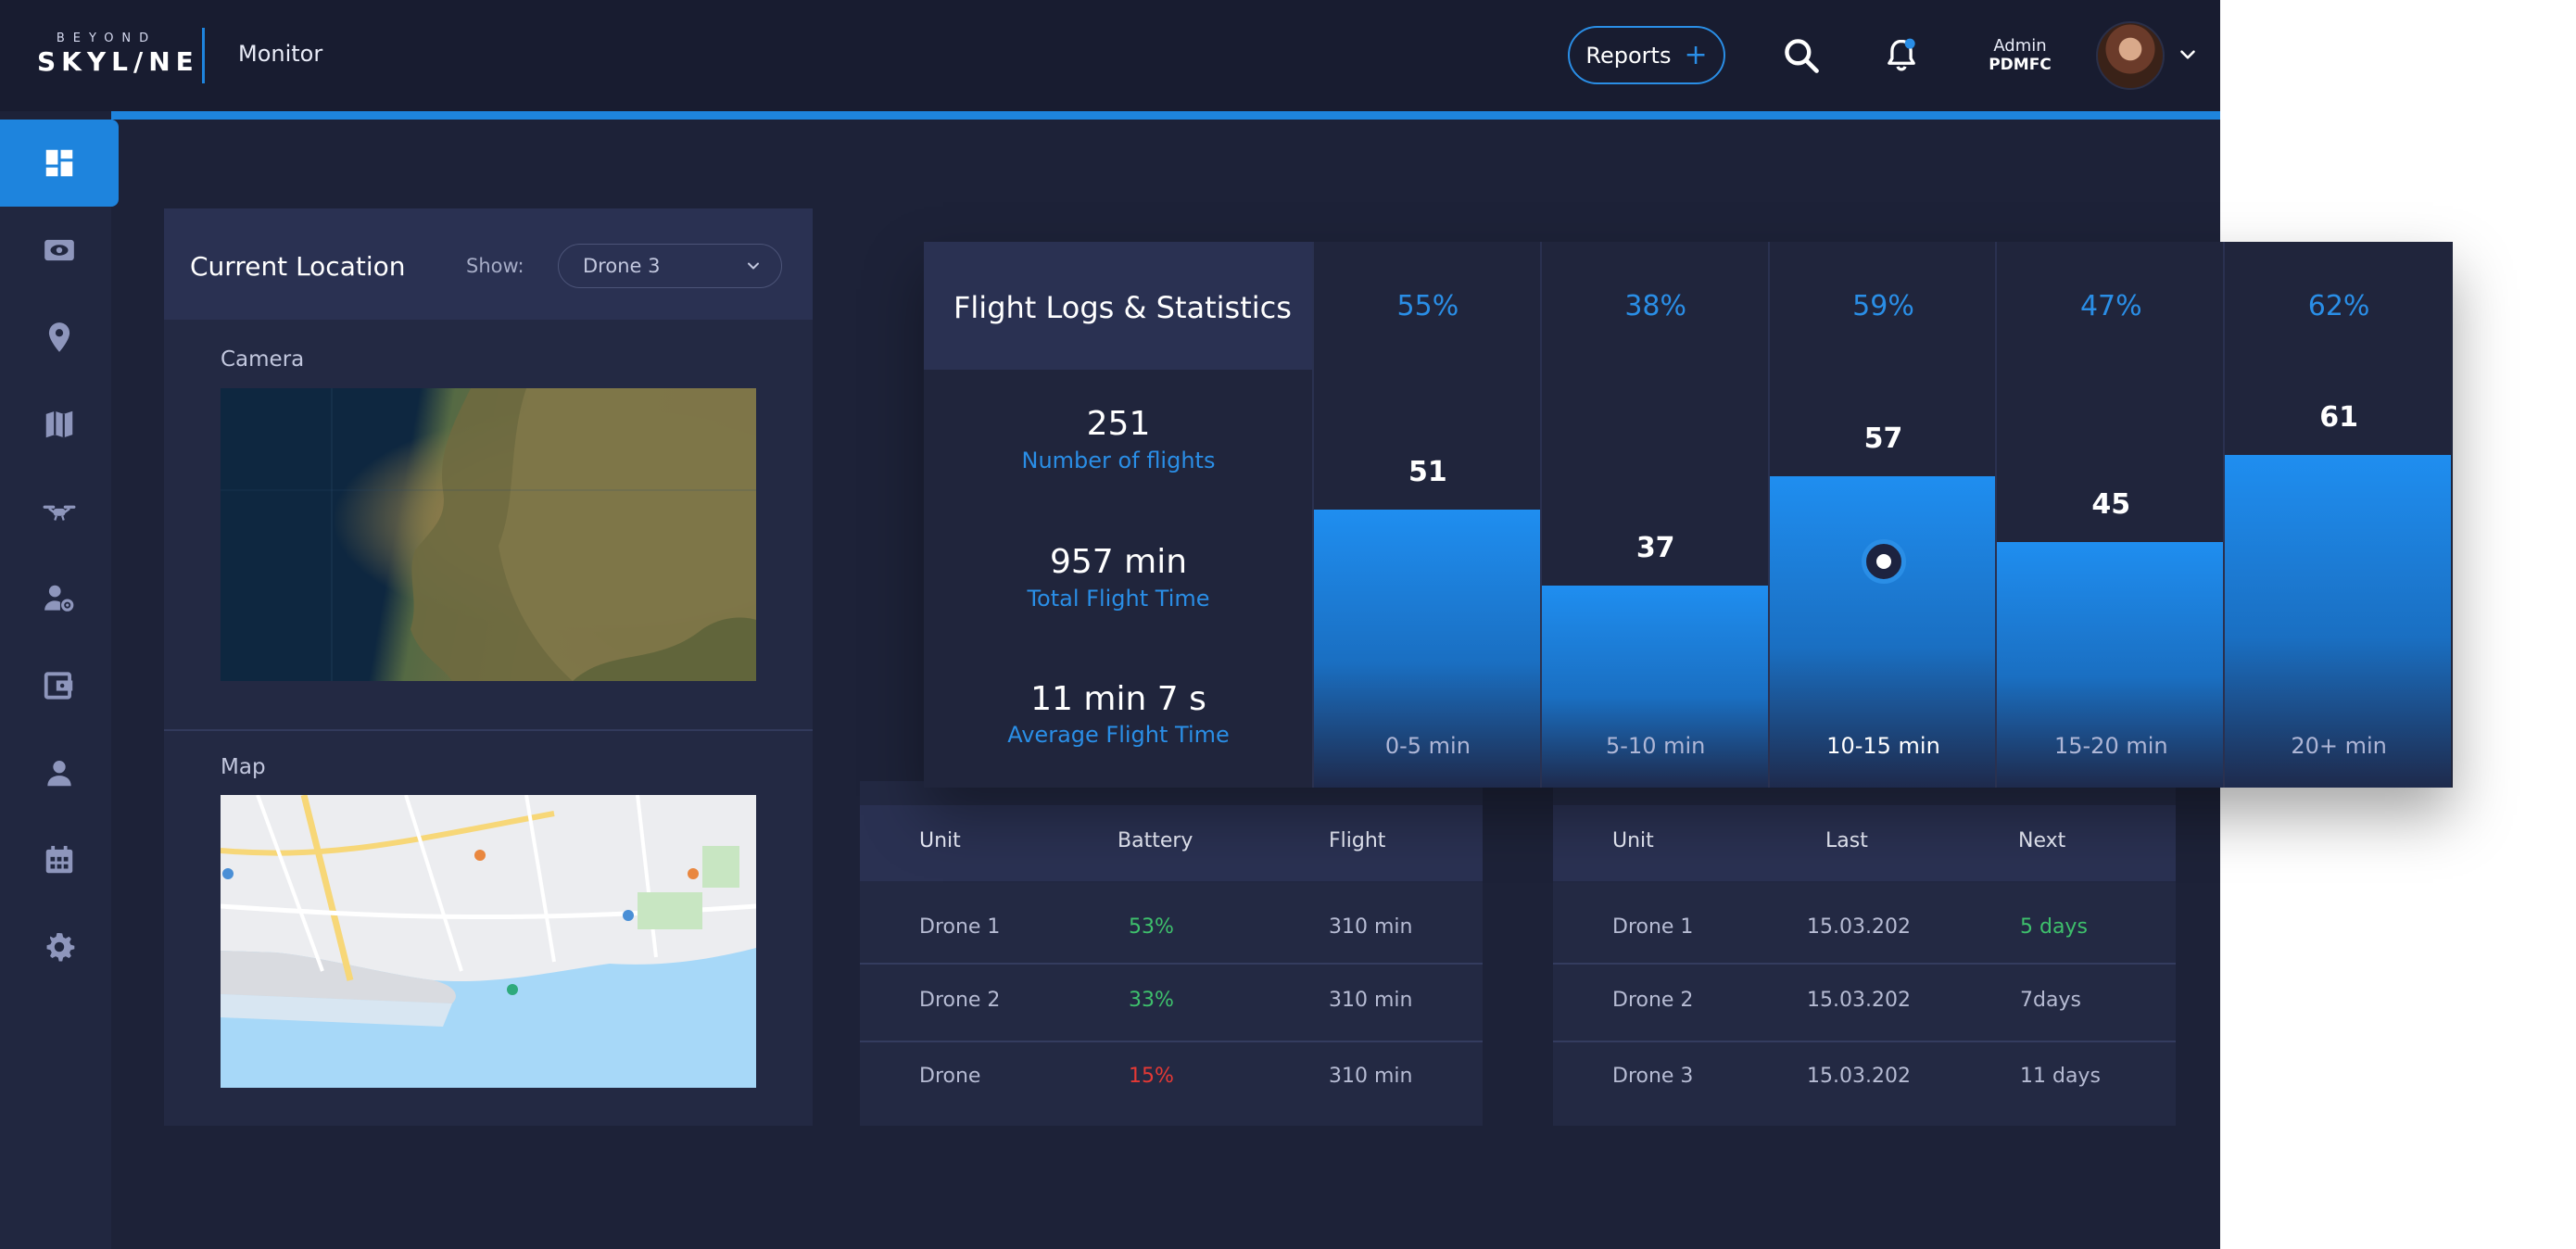 The image size is (2576, 1249). I want to click on bar-0-5-min, so click(1427, 648).